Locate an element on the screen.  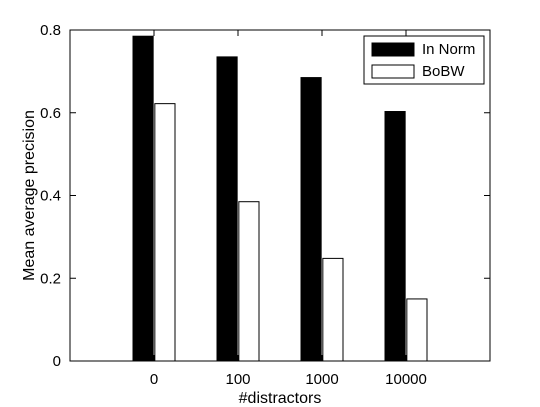
y-tick-labels: 0 0.2 0.4 0.6 0.8 is located at coordinates (50, 196).